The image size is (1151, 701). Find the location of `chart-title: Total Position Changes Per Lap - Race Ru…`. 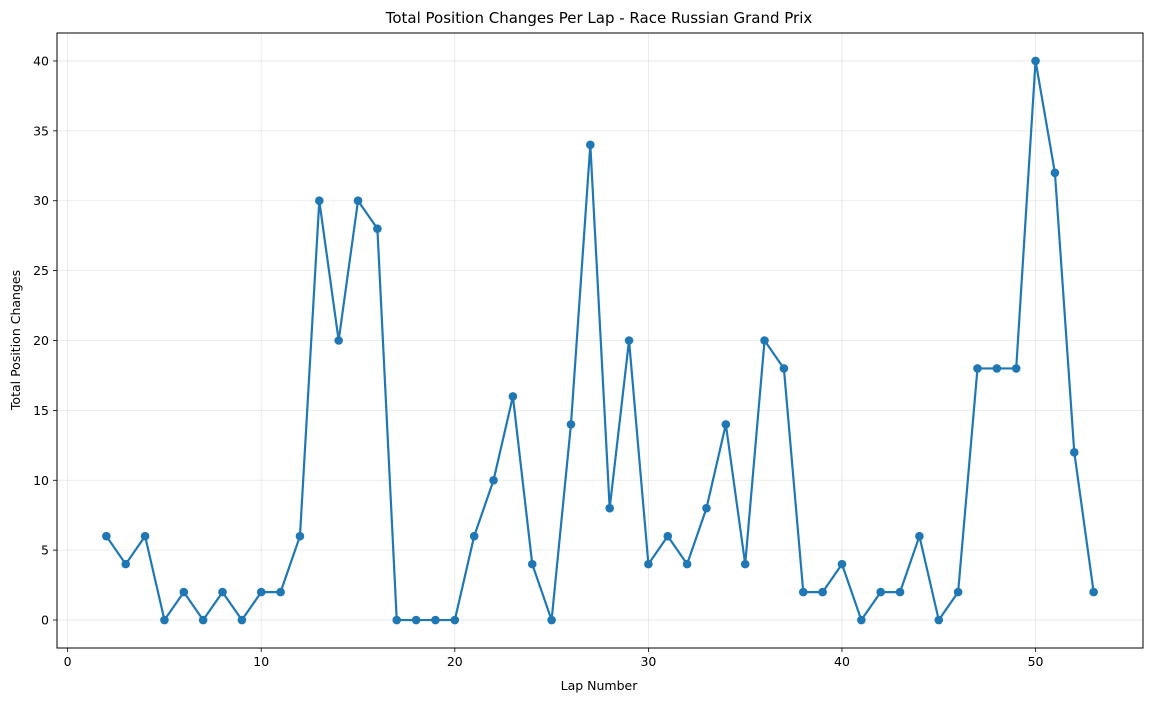

chart-title: Total Position Changes Per Lap - Race Ru… is located at coordinates (599, 18).